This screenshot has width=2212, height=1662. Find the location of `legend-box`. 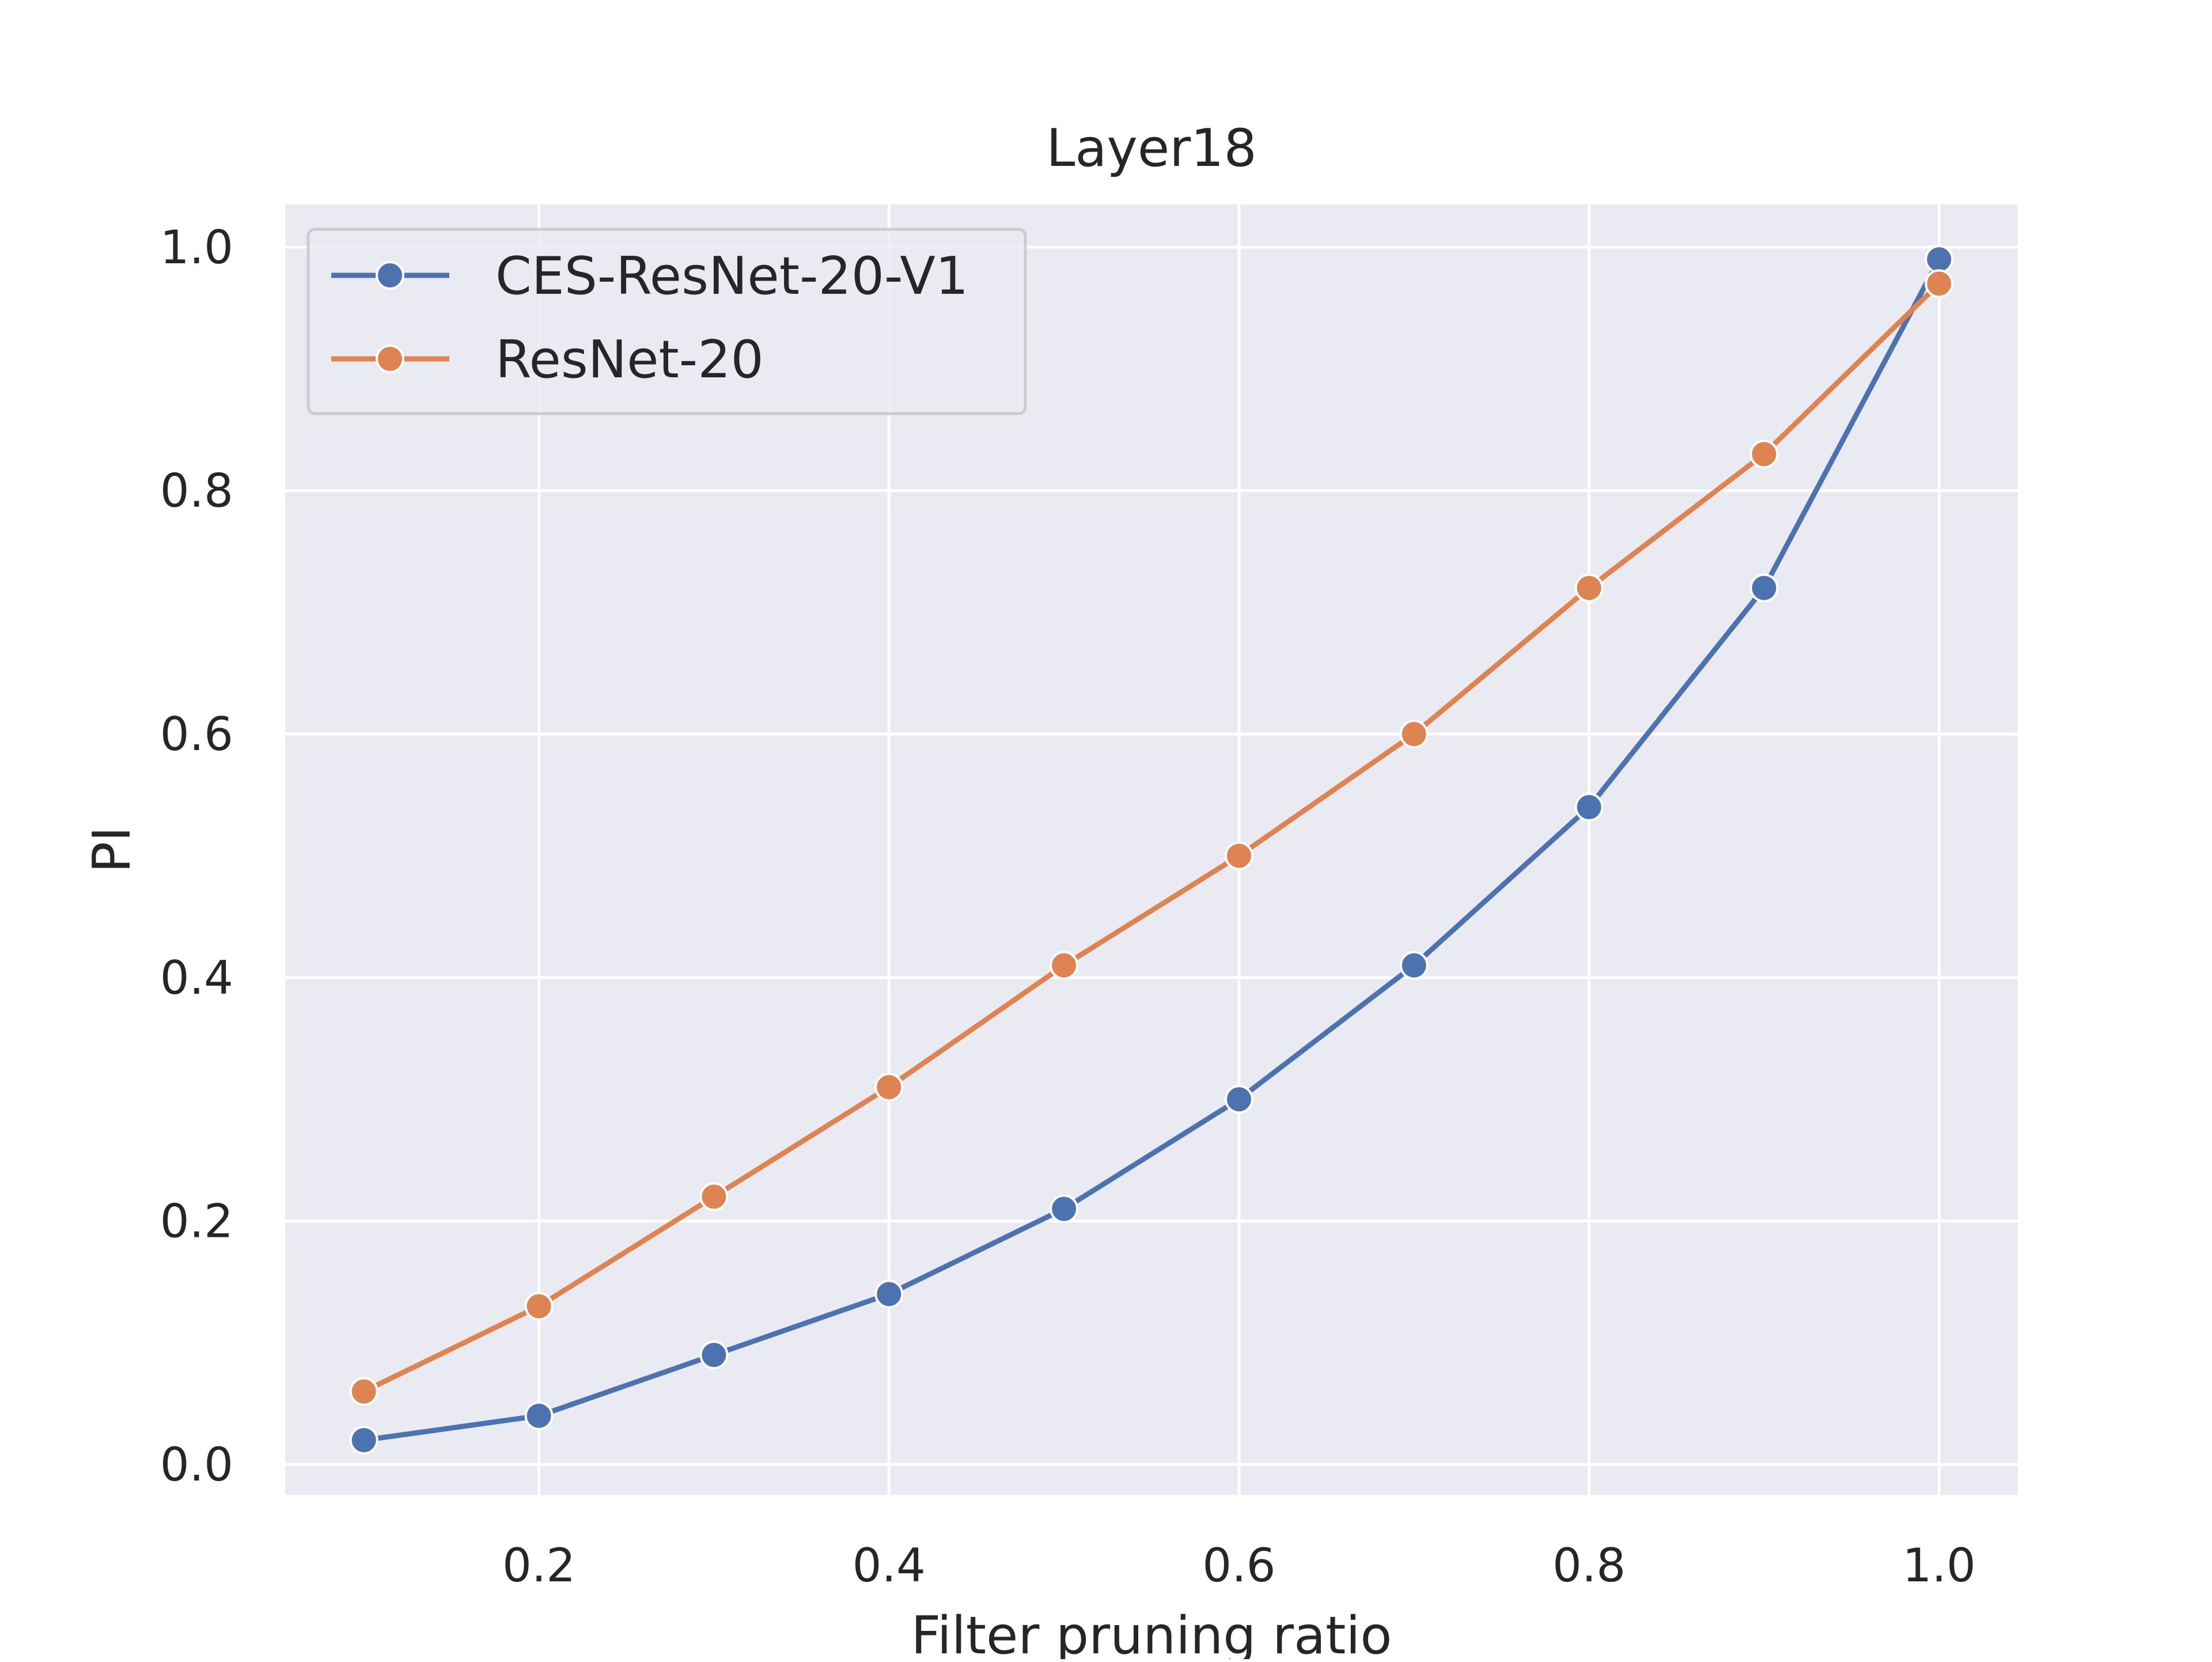

legend-box is located at coordinates (666, 322).